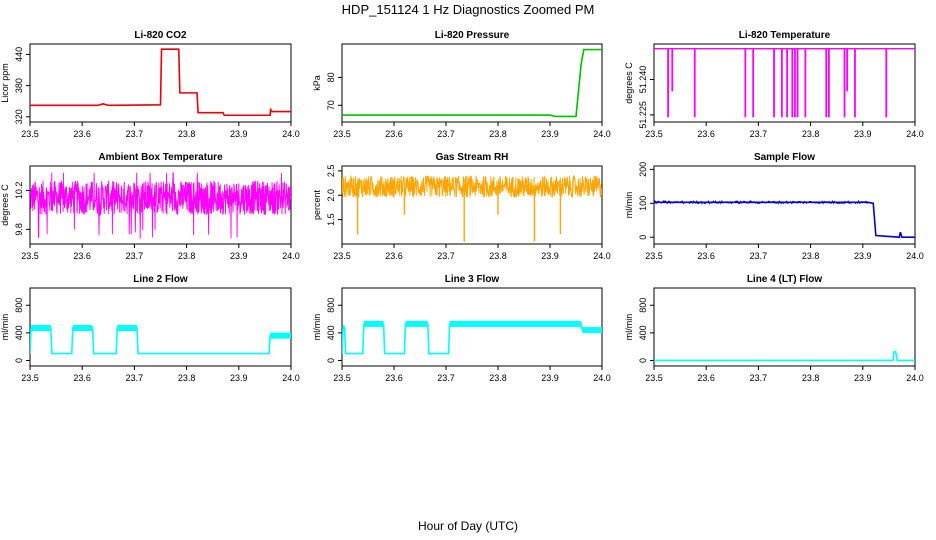 Image resolution: width=936 pixels, height=540 pixels. What do you see at coordinates (785, 279) in the screenshot?
I see `chart-title: Line 4 (LT) Flow` at bounding box center [785, 279].